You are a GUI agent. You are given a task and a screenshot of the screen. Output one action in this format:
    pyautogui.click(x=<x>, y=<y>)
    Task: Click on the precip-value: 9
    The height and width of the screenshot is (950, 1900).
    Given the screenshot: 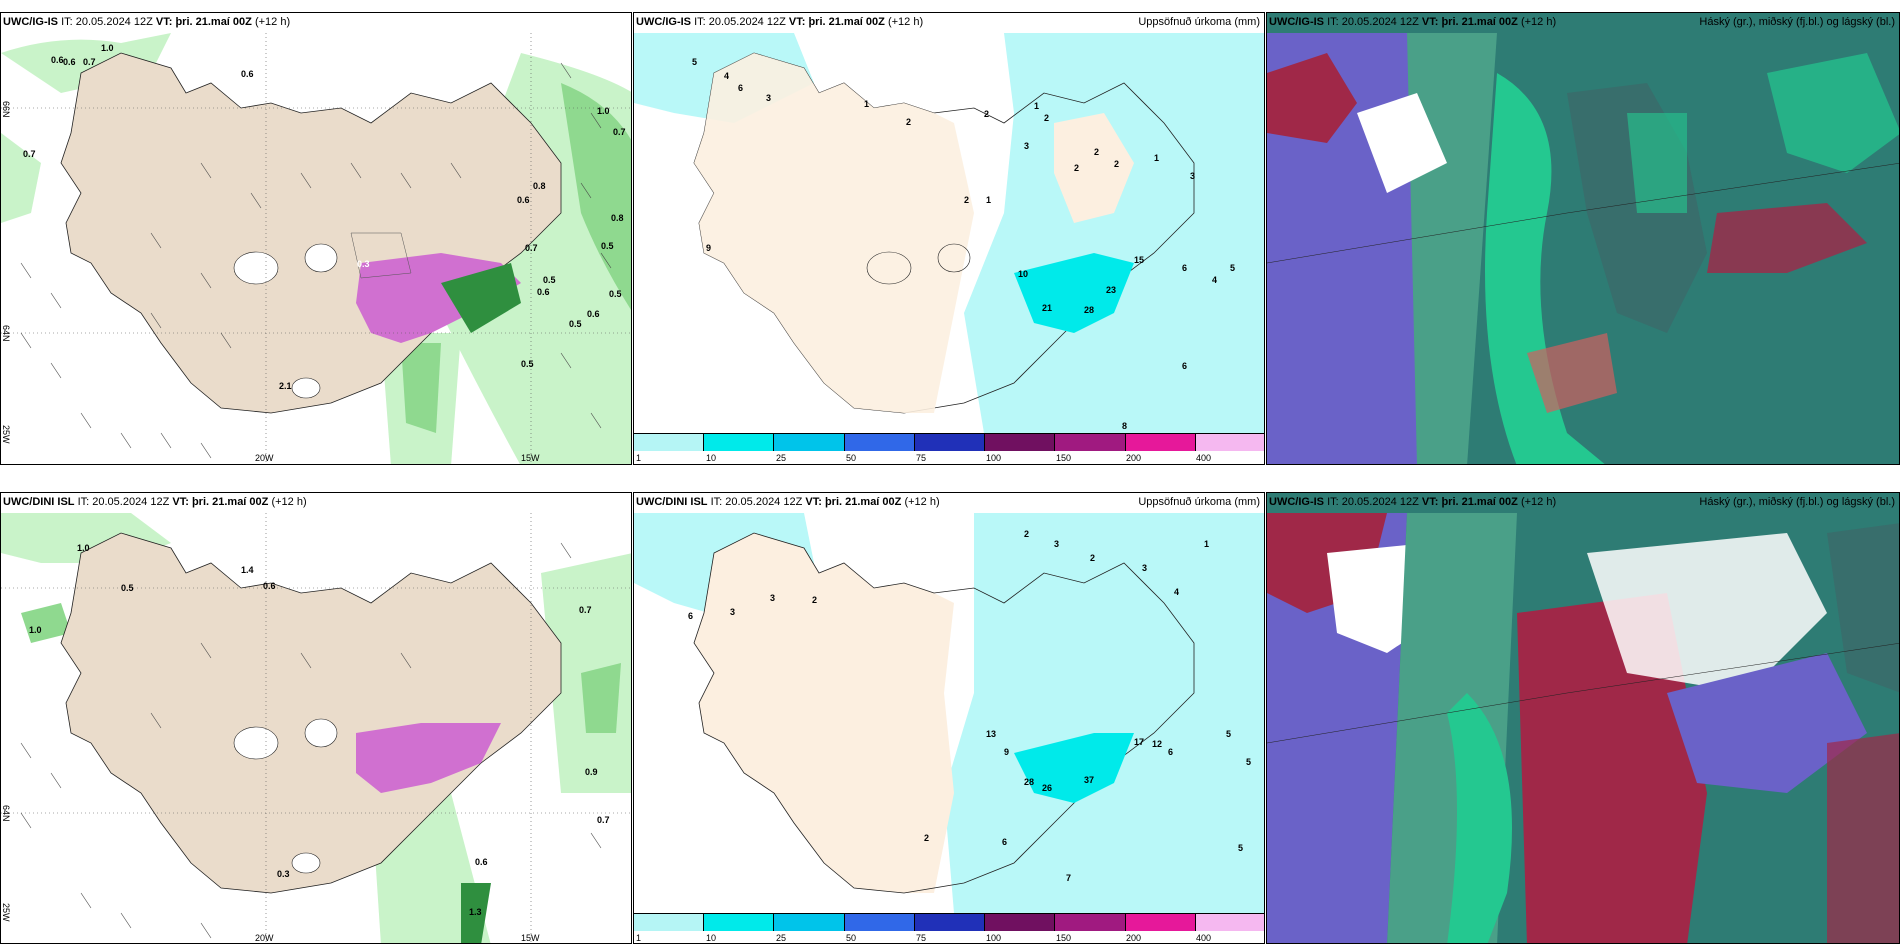 What is the action you would take?
    pyautogui.click(x=709, y=248)
    